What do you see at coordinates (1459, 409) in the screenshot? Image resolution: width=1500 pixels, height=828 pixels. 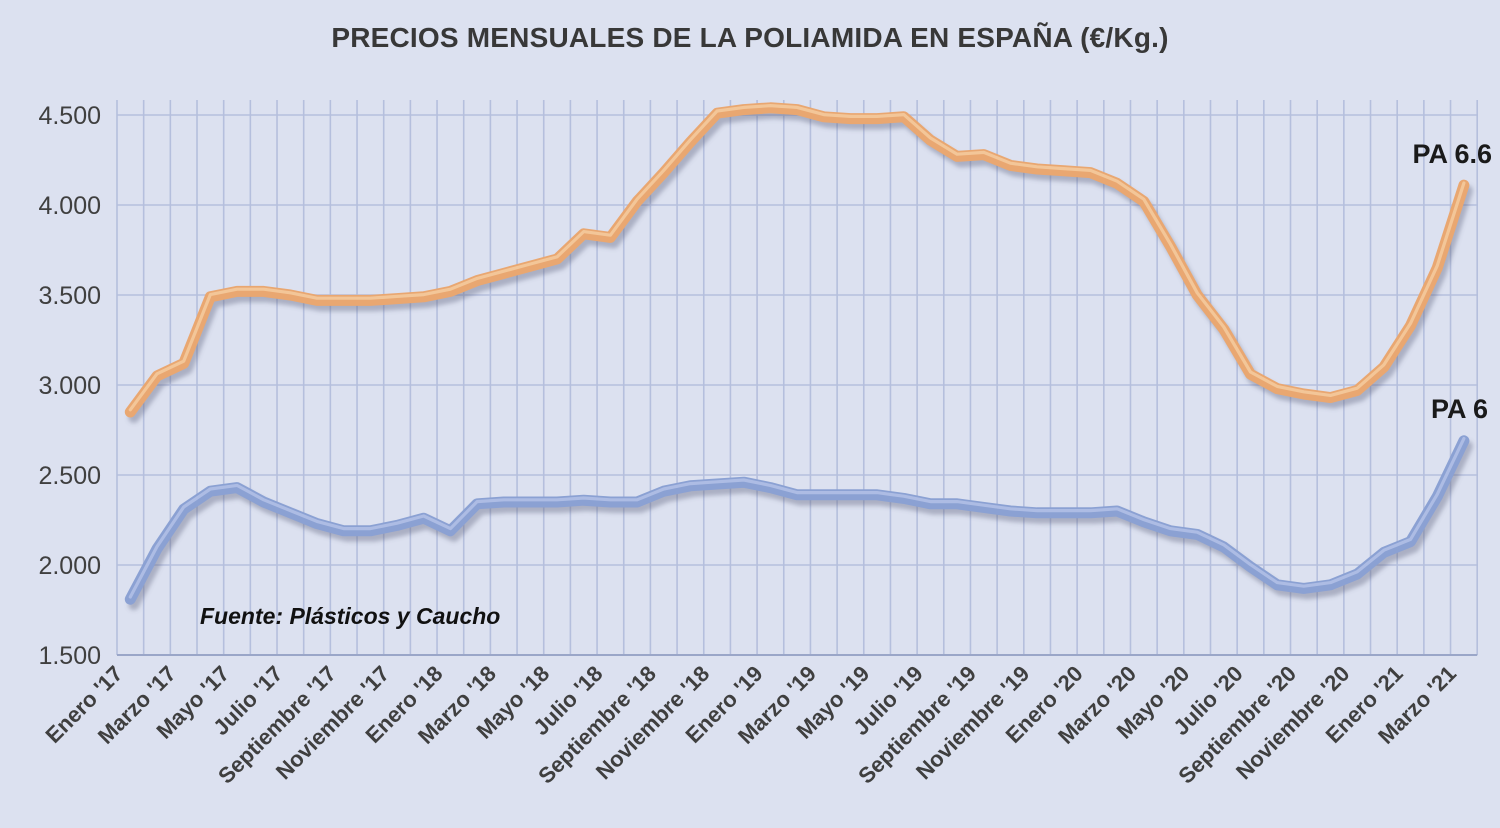 I see `series-label-pa6: PA 6` at bounding box center [1459, 409].